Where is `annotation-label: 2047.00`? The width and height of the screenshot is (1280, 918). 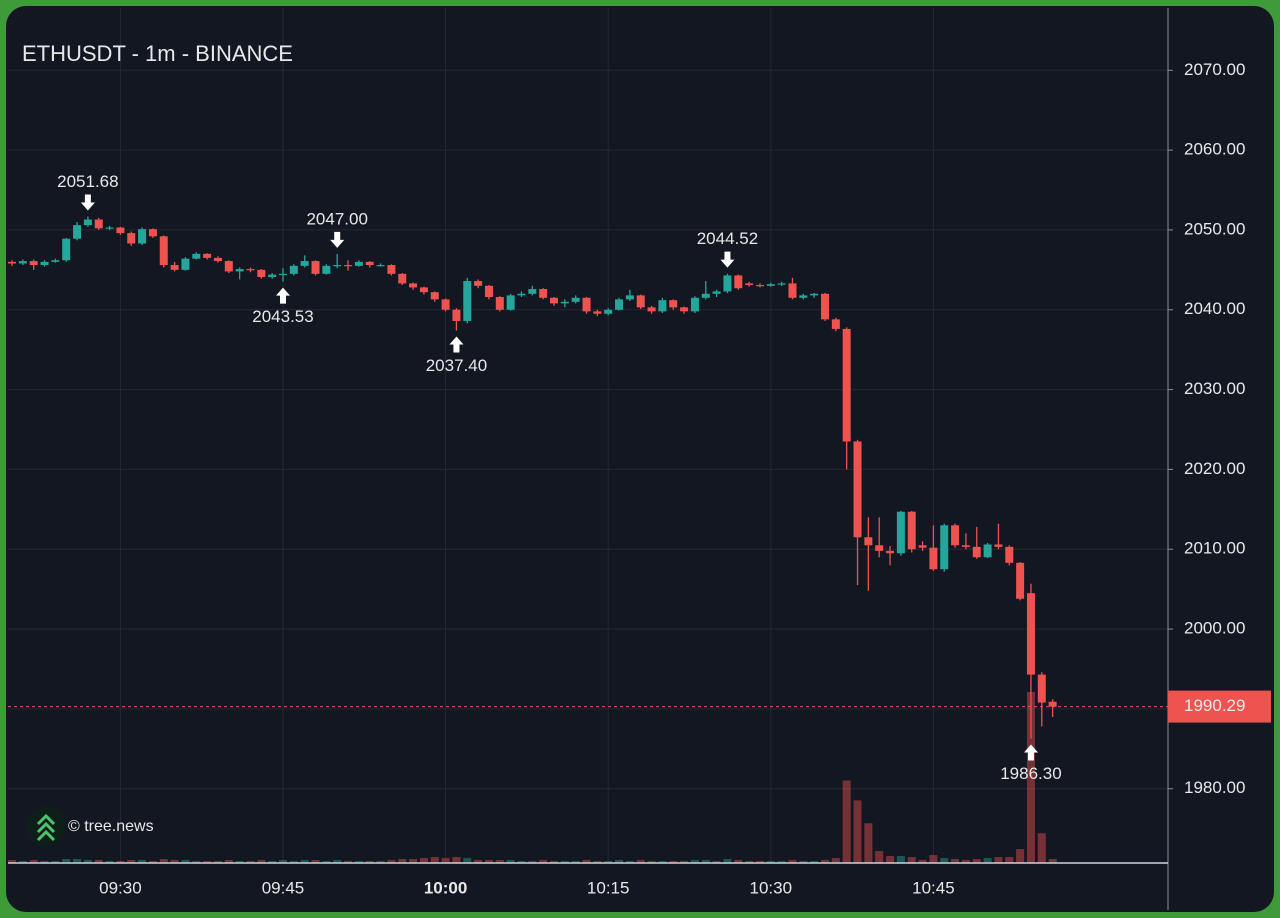 annotation-label: 2047.00 is located at coordinates (336, 218).